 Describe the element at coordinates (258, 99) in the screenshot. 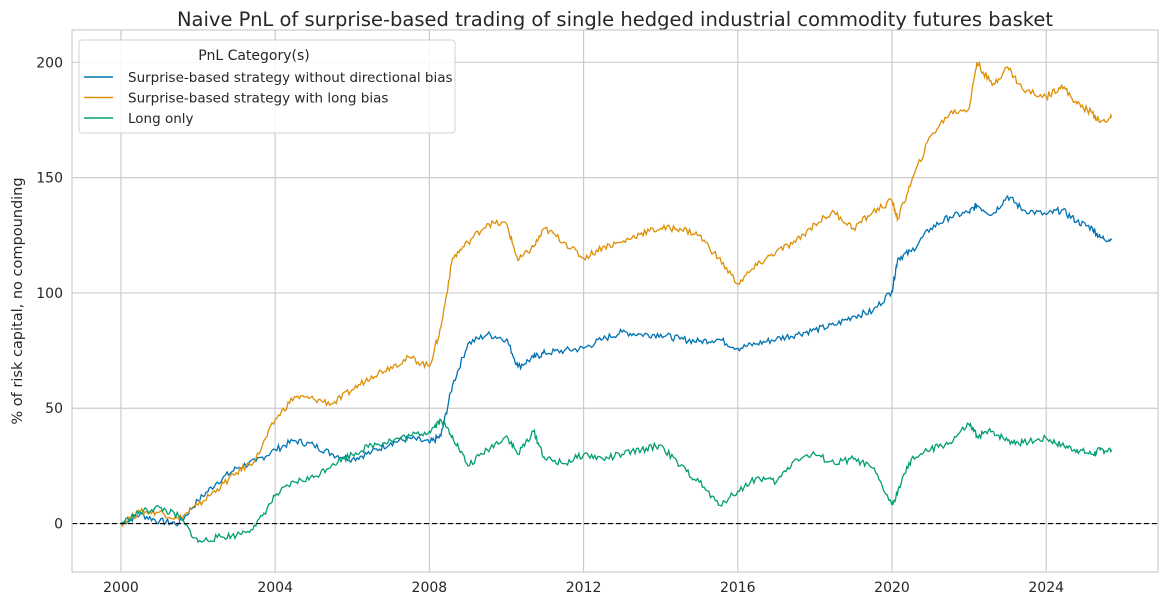

I see `legend-label: Surprise-based strategy with long bias` at that location.